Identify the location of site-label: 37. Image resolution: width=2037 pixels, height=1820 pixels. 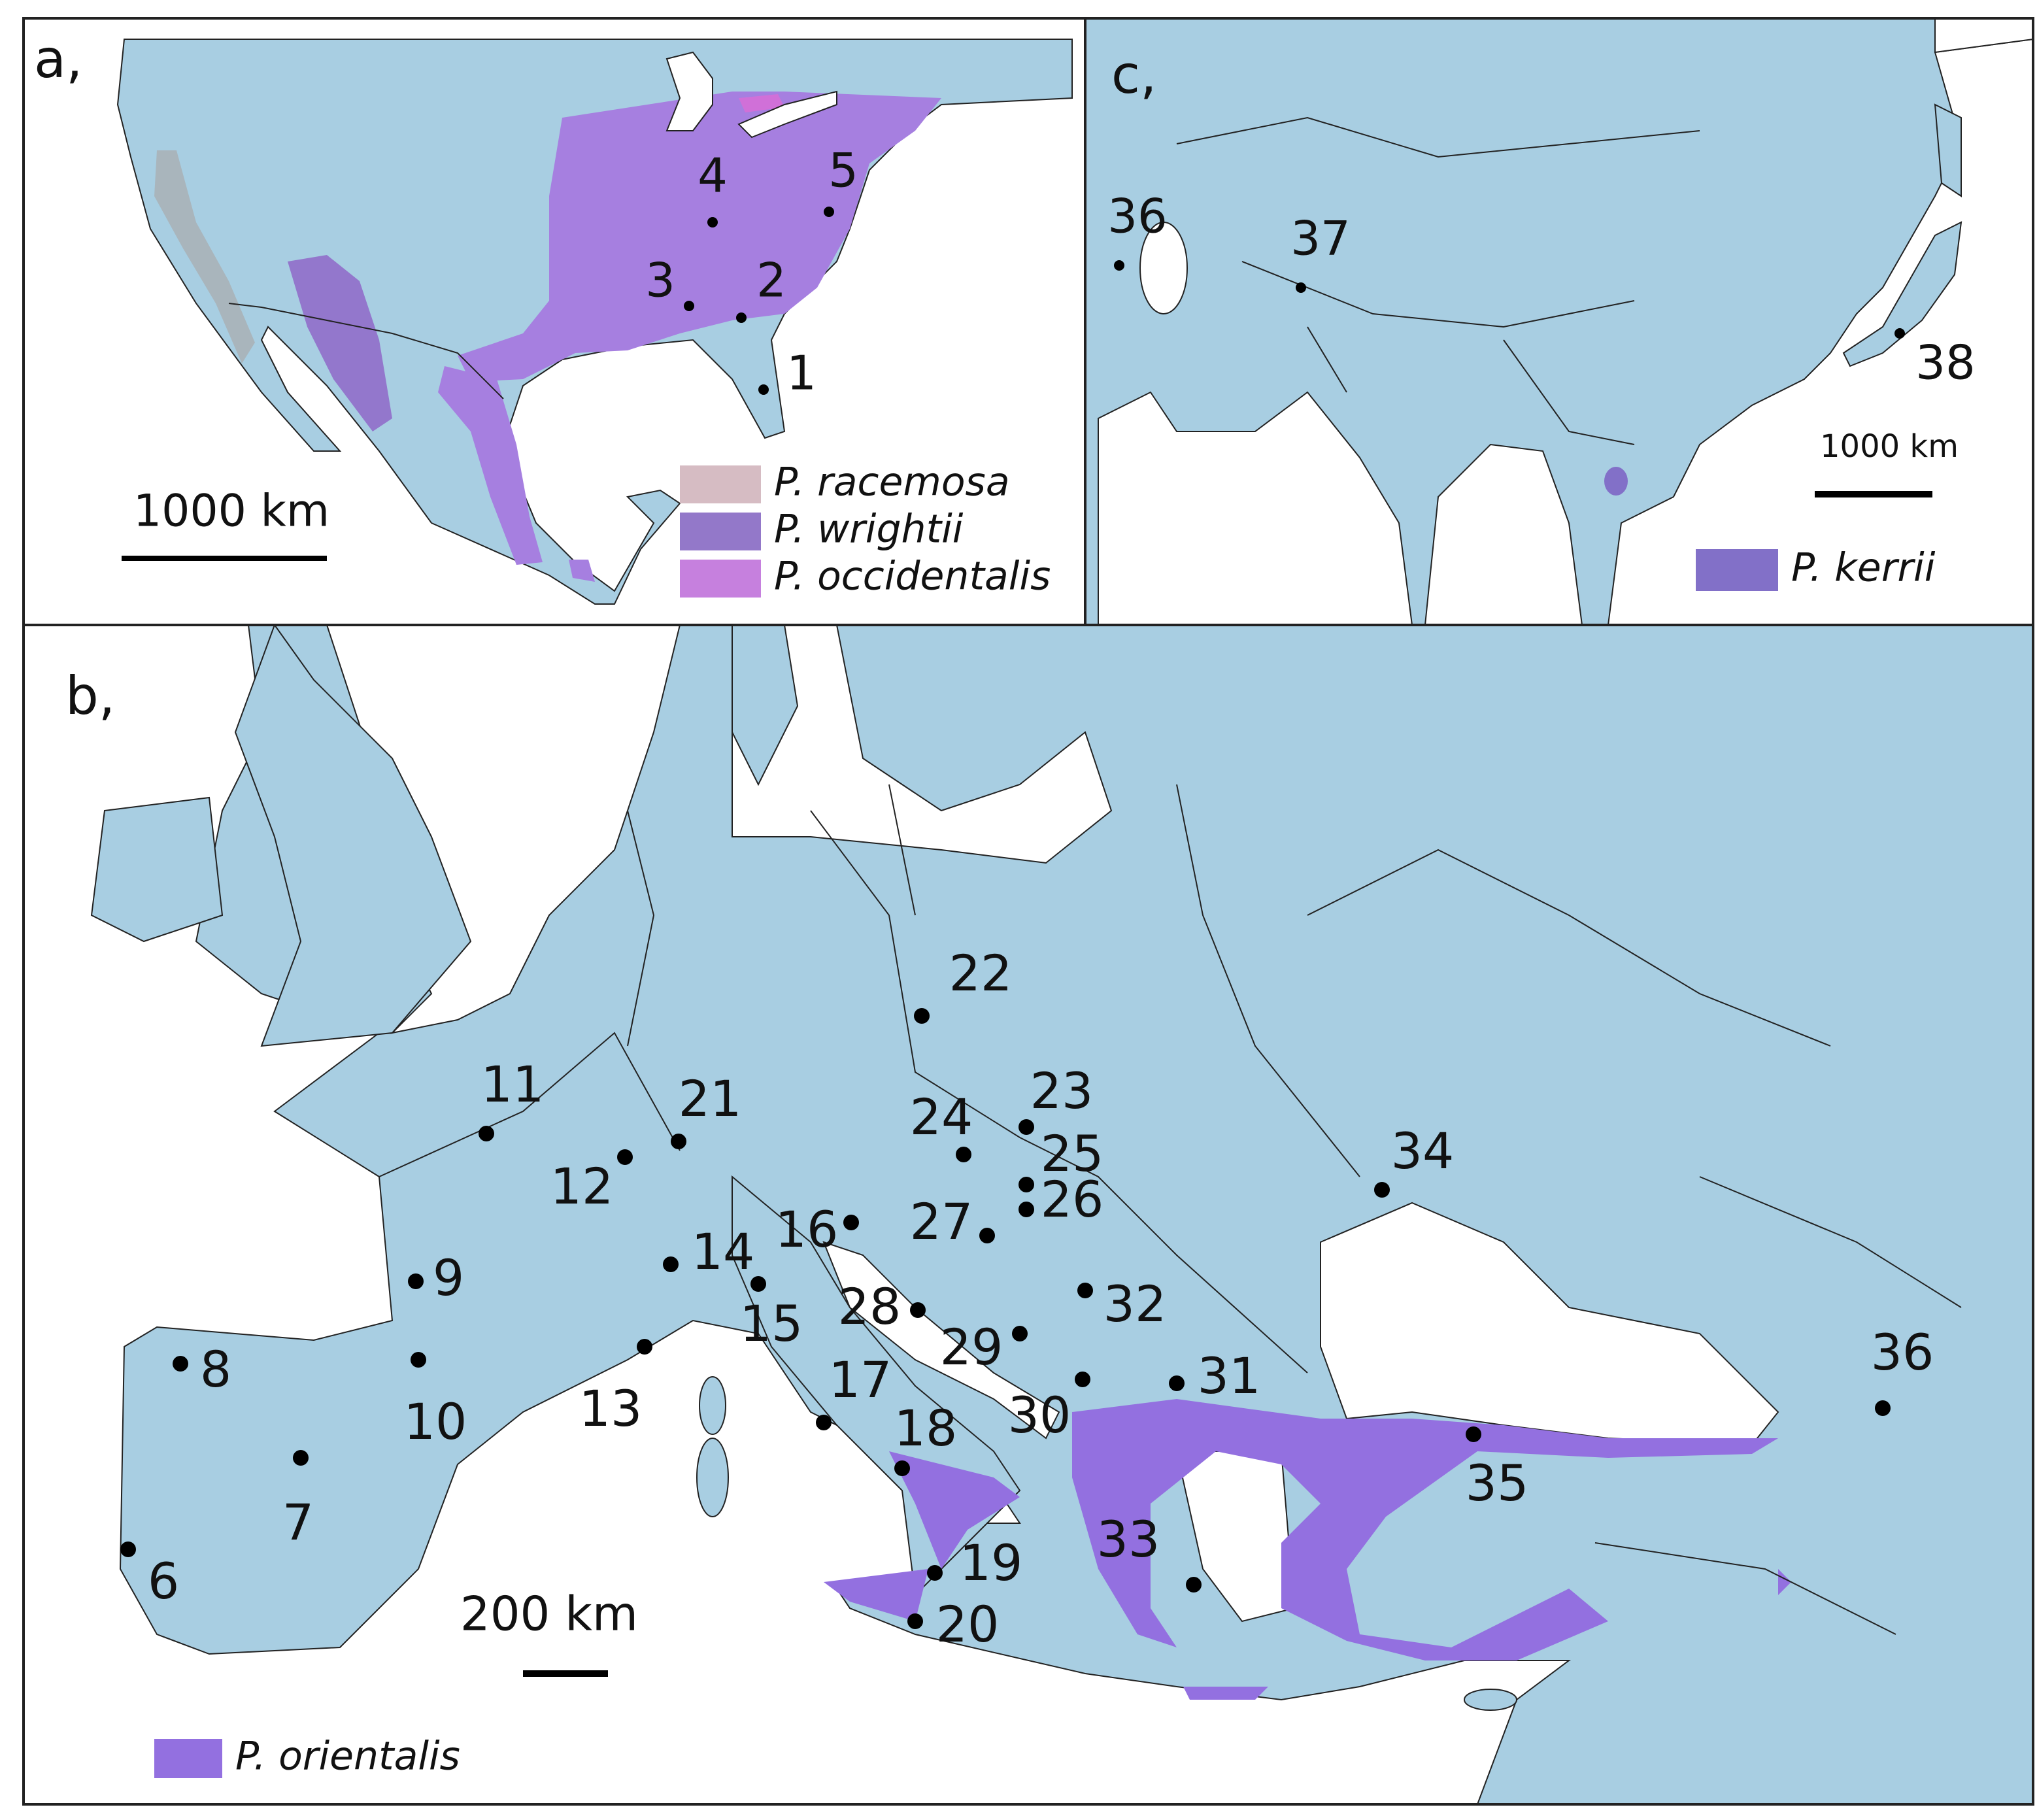
(1320, 238).